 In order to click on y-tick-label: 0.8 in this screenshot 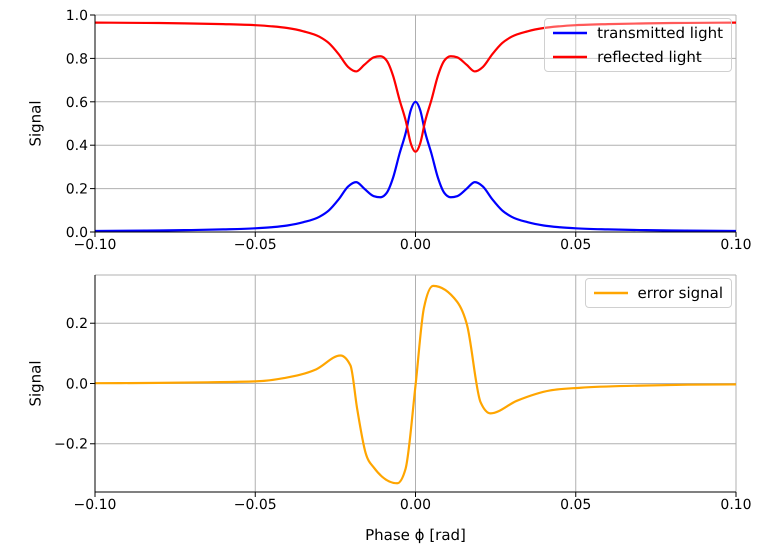, I will do `click(77, 59)`.